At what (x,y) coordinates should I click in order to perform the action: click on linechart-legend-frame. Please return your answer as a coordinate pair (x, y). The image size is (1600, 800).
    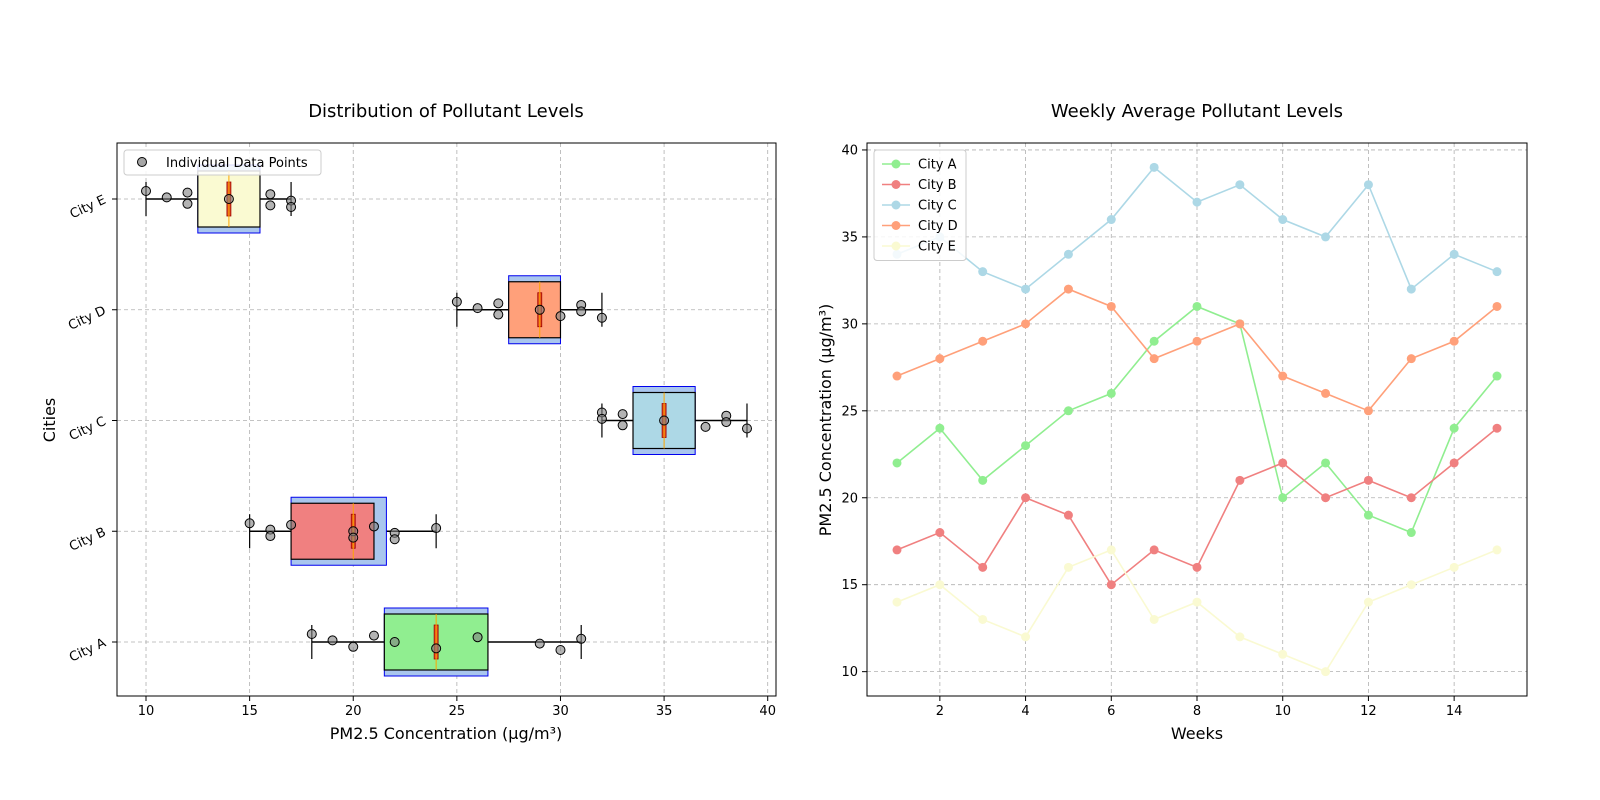
    Looking at the image, I should click on (920, 205).